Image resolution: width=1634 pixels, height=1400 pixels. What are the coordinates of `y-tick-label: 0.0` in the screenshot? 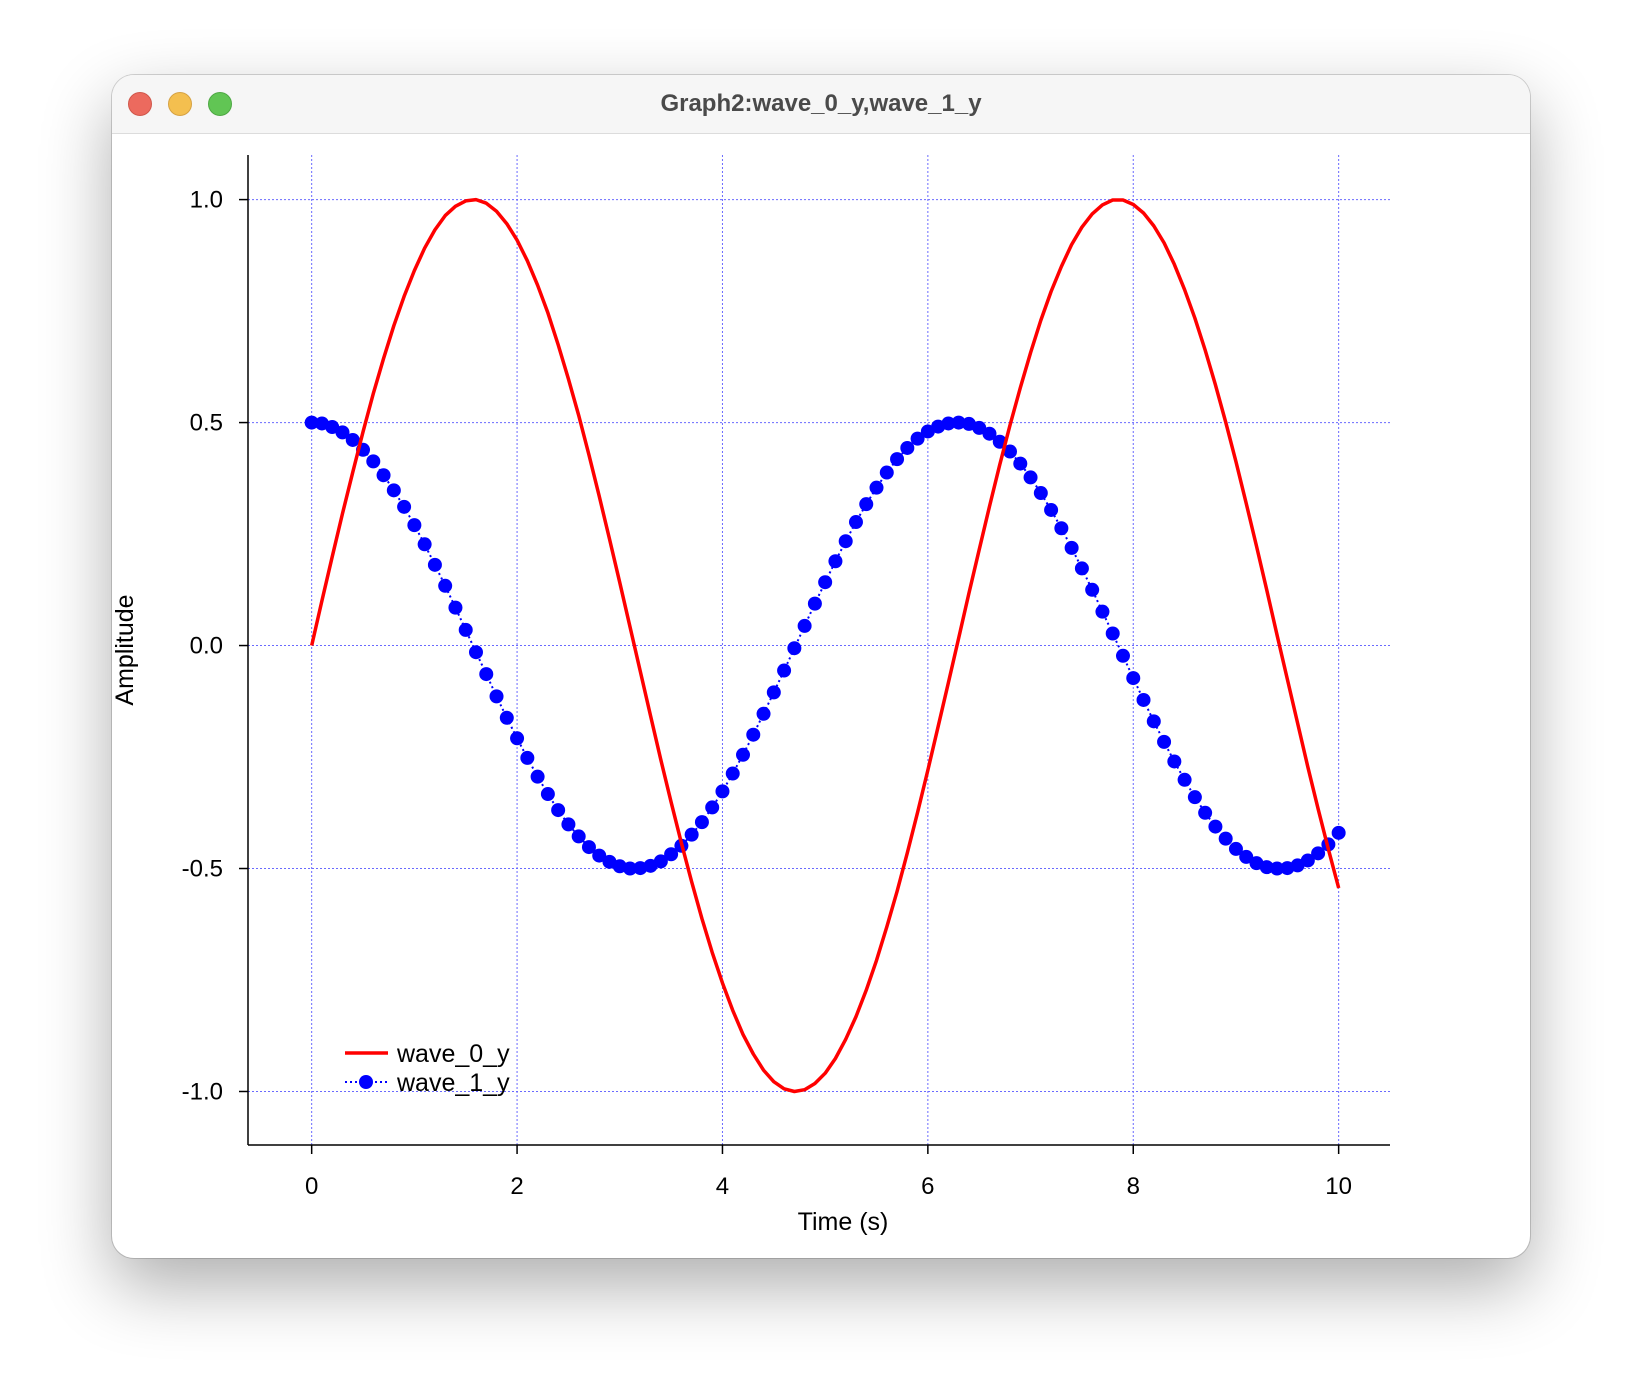 It's located at (206, 646).